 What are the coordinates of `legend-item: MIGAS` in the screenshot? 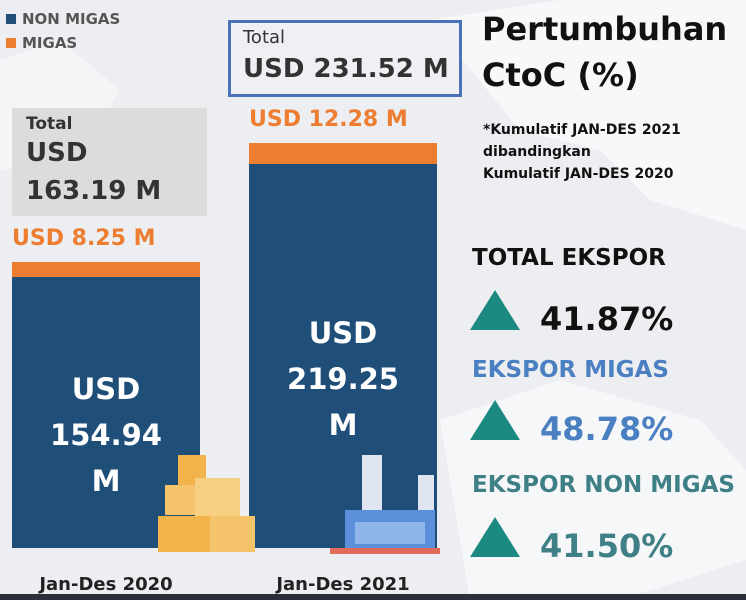 It's located at (41, 43).